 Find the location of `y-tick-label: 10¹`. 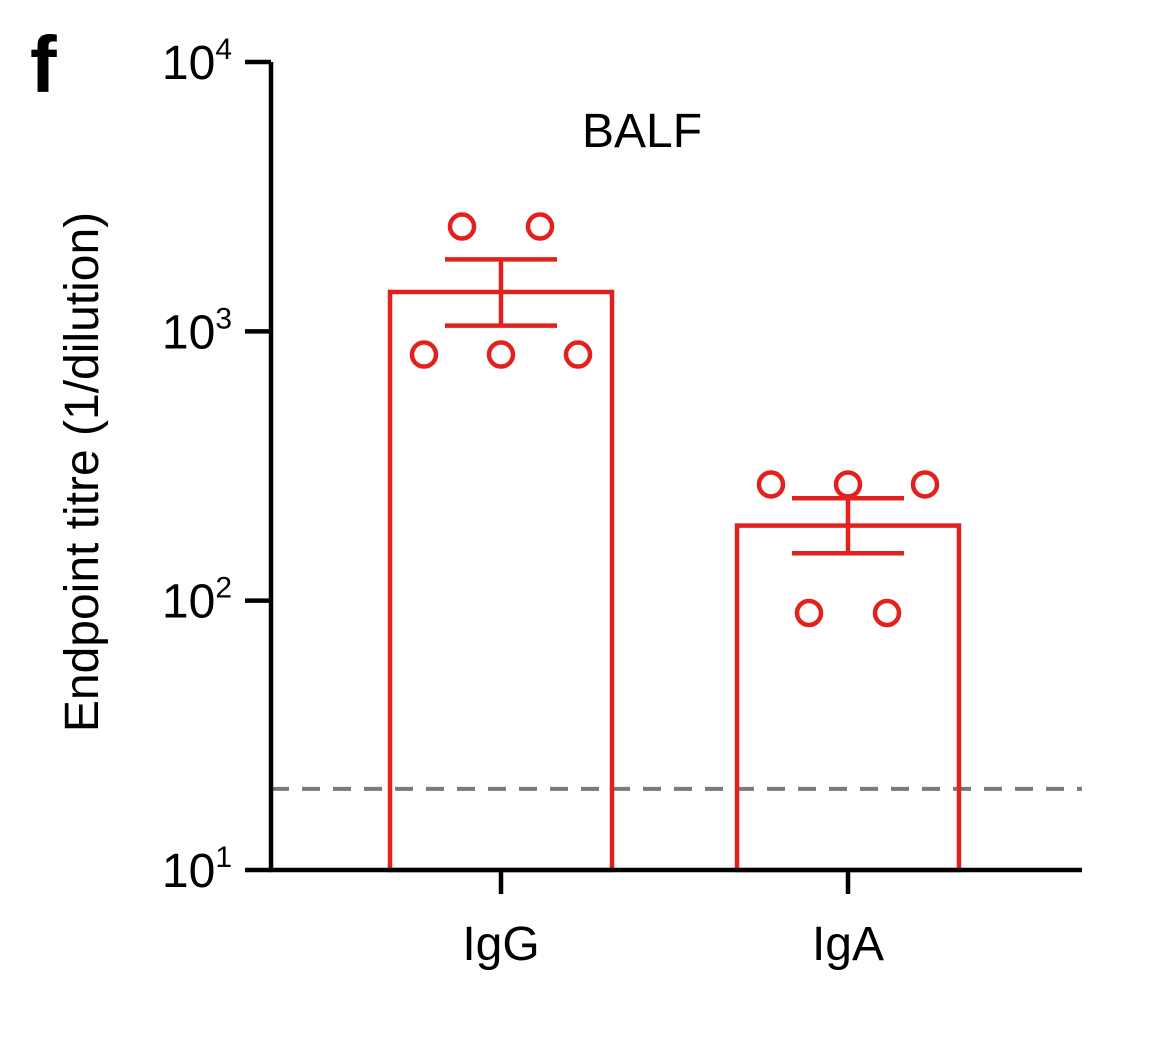

y-tick-label: 10¹ is located at coordinates (197, 869).